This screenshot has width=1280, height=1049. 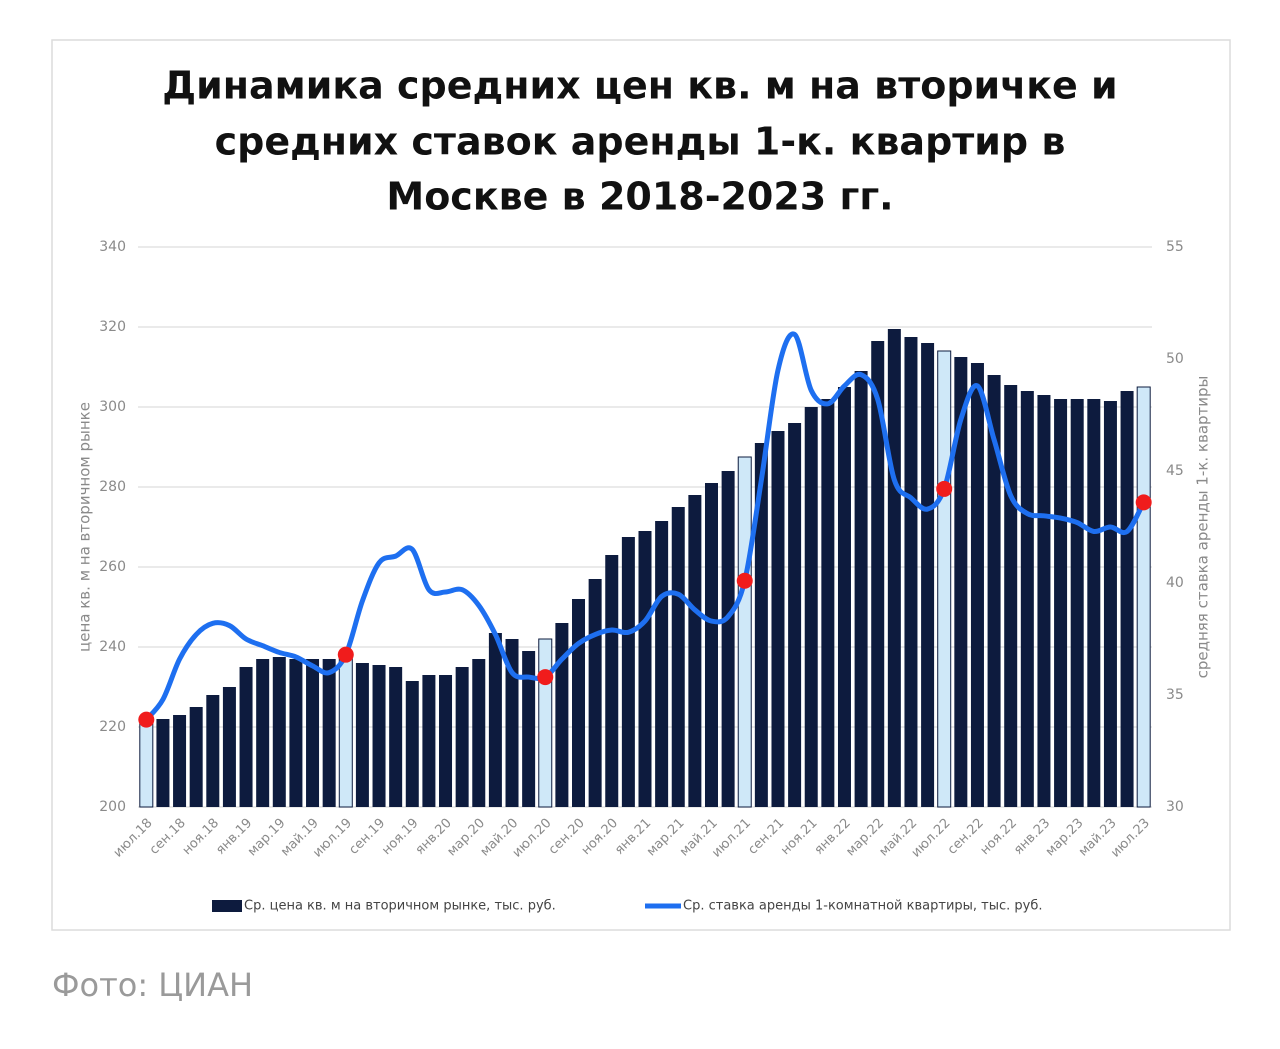 What do you see at coordinates (639, 197) in the screenshot?
I see `chart-title: Москве в 2018-2023 гг.` at bounding box center [639, 197].